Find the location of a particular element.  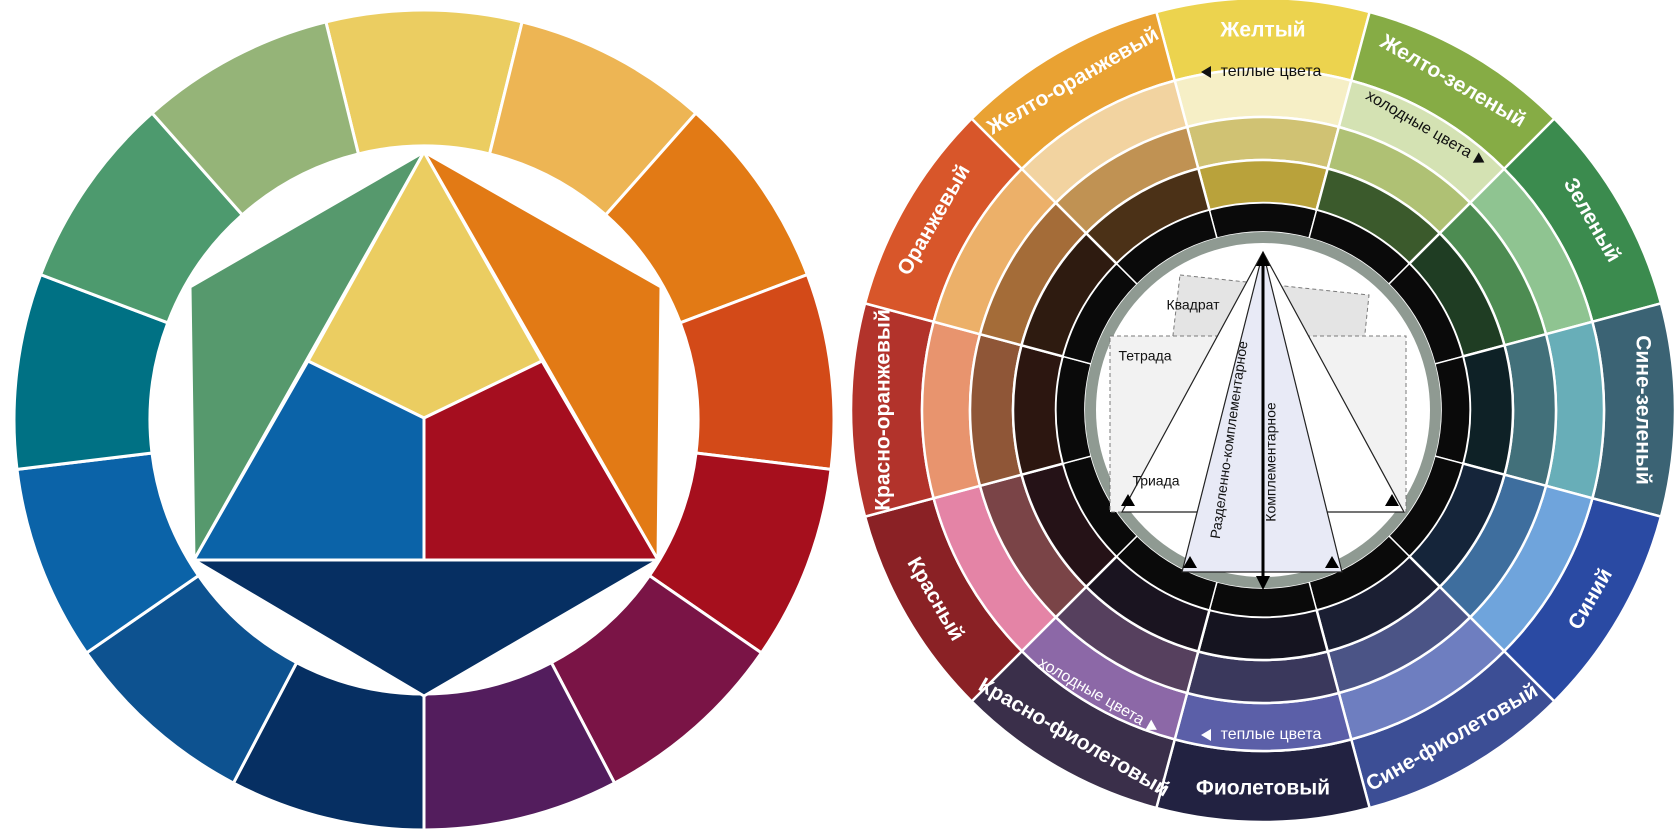

scheme-label-triad: Триада is located at coordinates (1155, 481).